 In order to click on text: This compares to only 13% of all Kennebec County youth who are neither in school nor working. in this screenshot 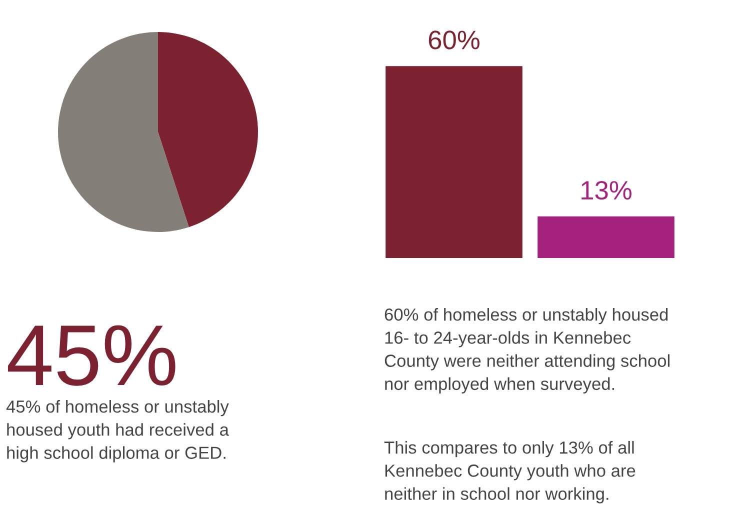, I will do `click(510, 472)`.